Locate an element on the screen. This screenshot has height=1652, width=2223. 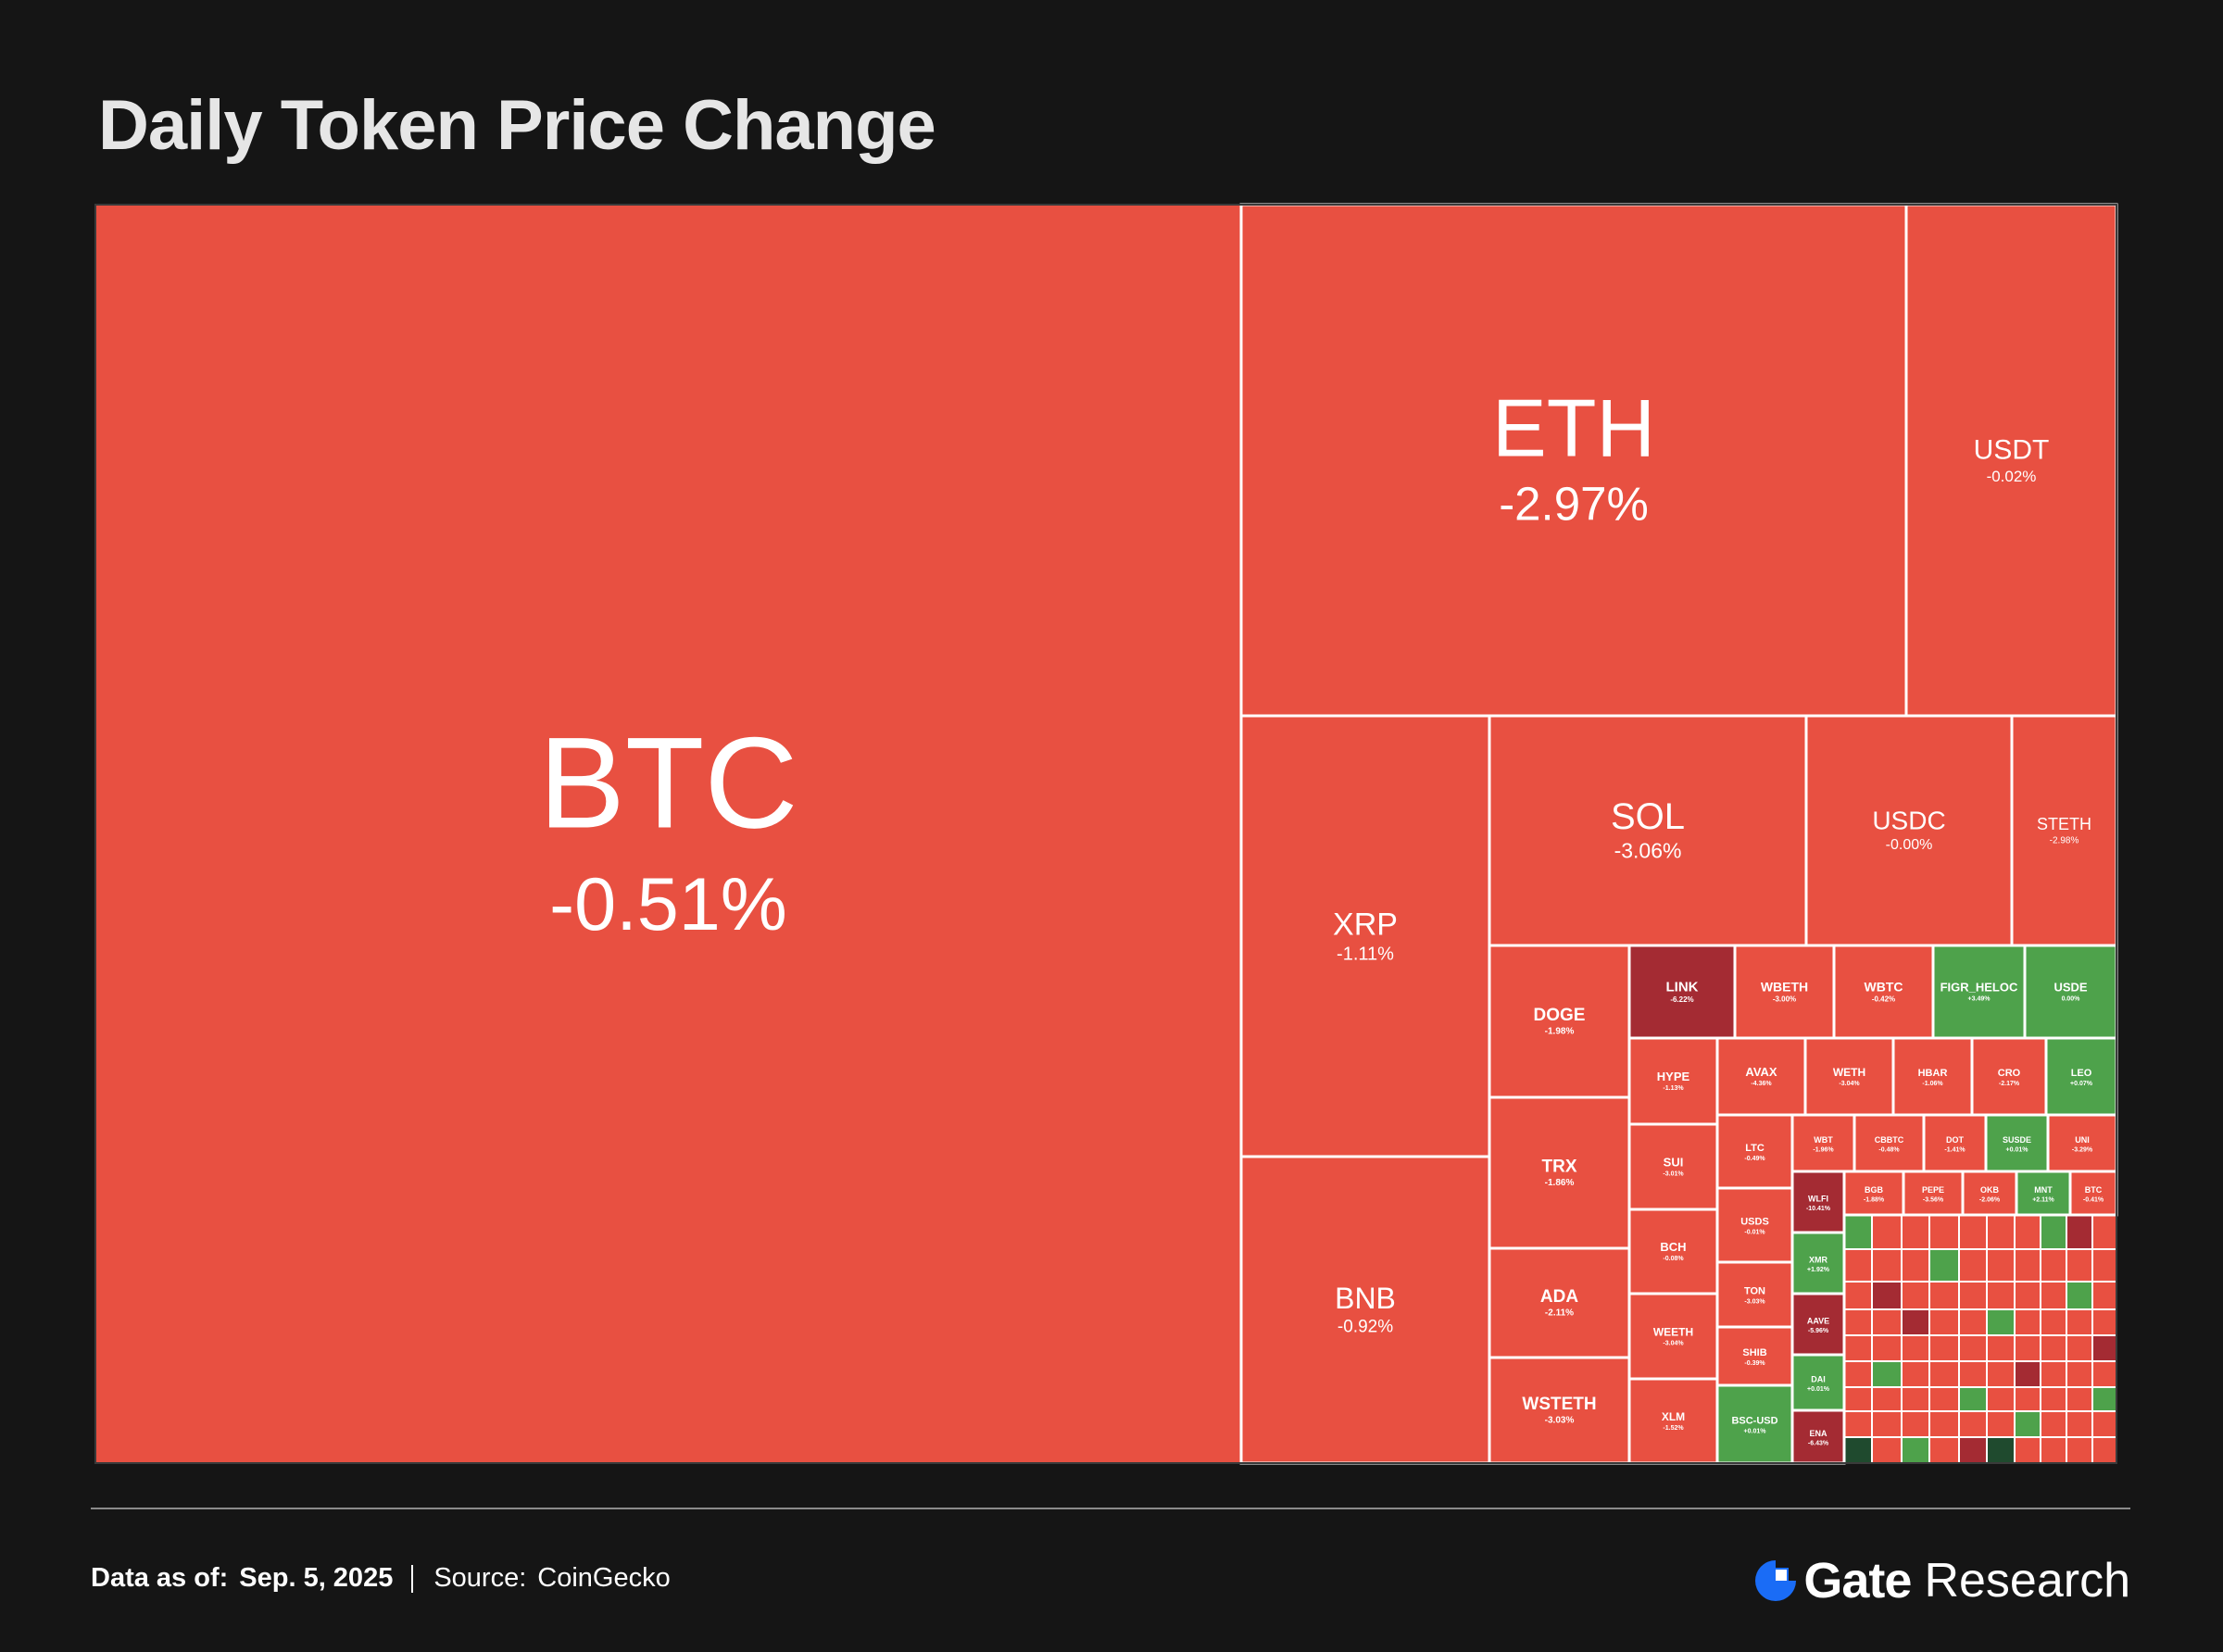
treemap-tile: BNB -0.92% is located at coordinates (1365, 1310).